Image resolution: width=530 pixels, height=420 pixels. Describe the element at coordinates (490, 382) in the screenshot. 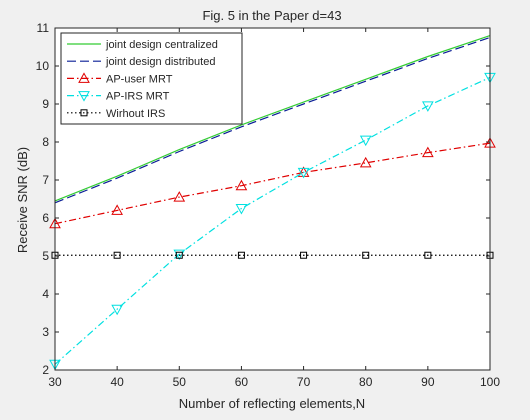

I see `x-tick-label: 100` at that location.